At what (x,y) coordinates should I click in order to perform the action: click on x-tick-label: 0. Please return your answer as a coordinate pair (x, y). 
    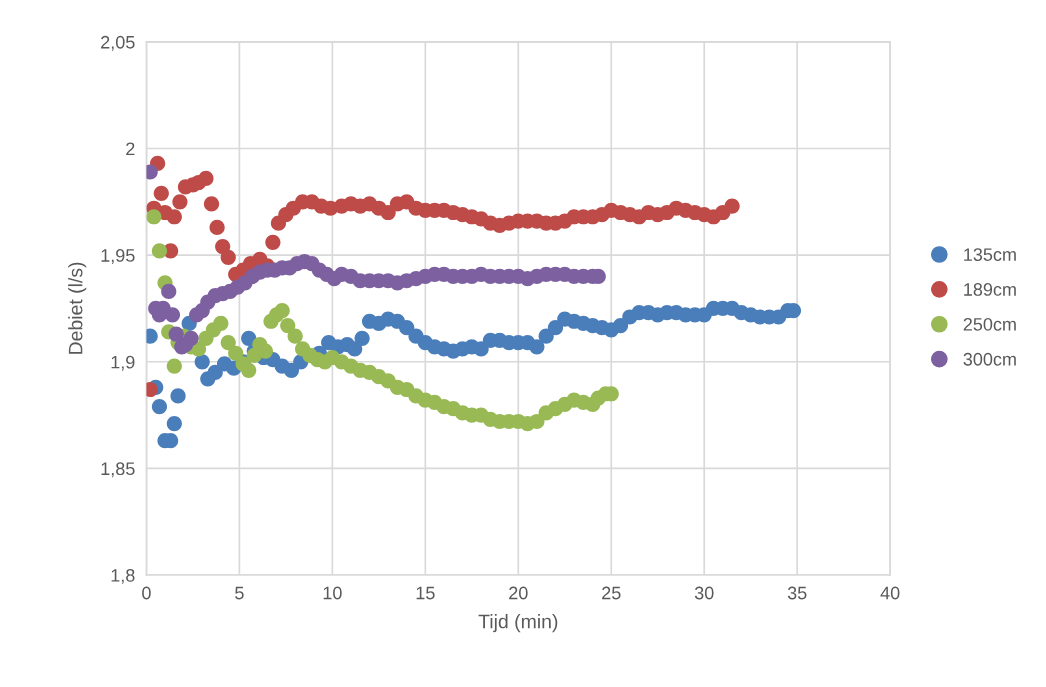
    Looking at the image, I should click on (146, 593).